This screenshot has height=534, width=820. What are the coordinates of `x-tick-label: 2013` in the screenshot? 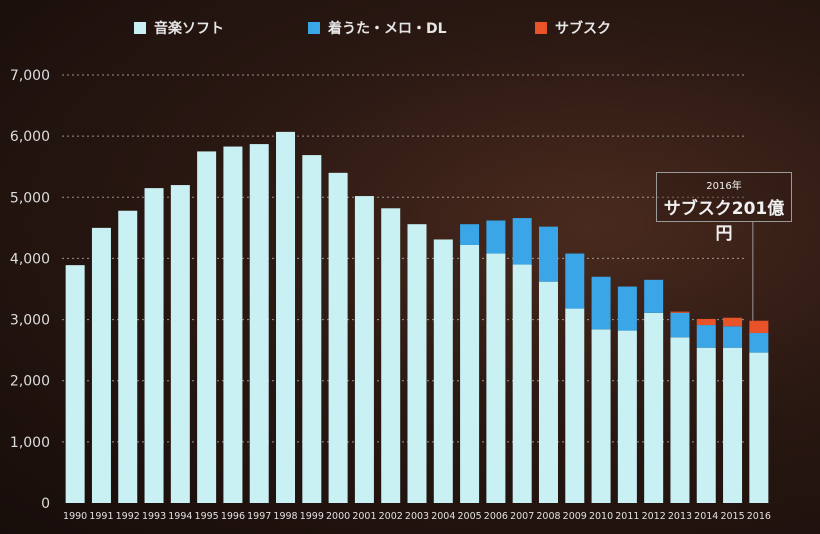 It's located at (680, 516).